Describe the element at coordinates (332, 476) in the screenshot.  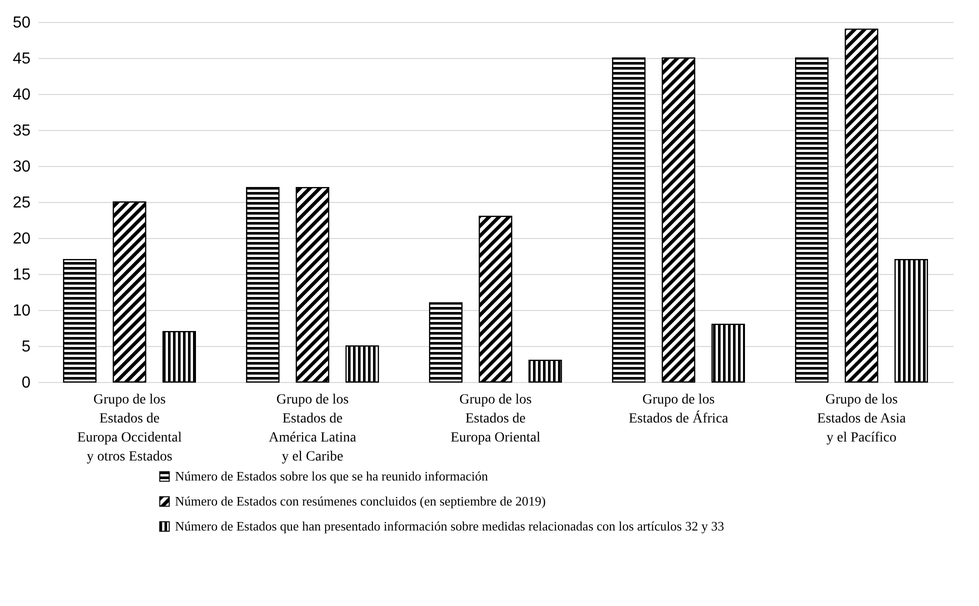
I see `legend-label: Número de Estados sobre los que se ha reunido información` at that location.